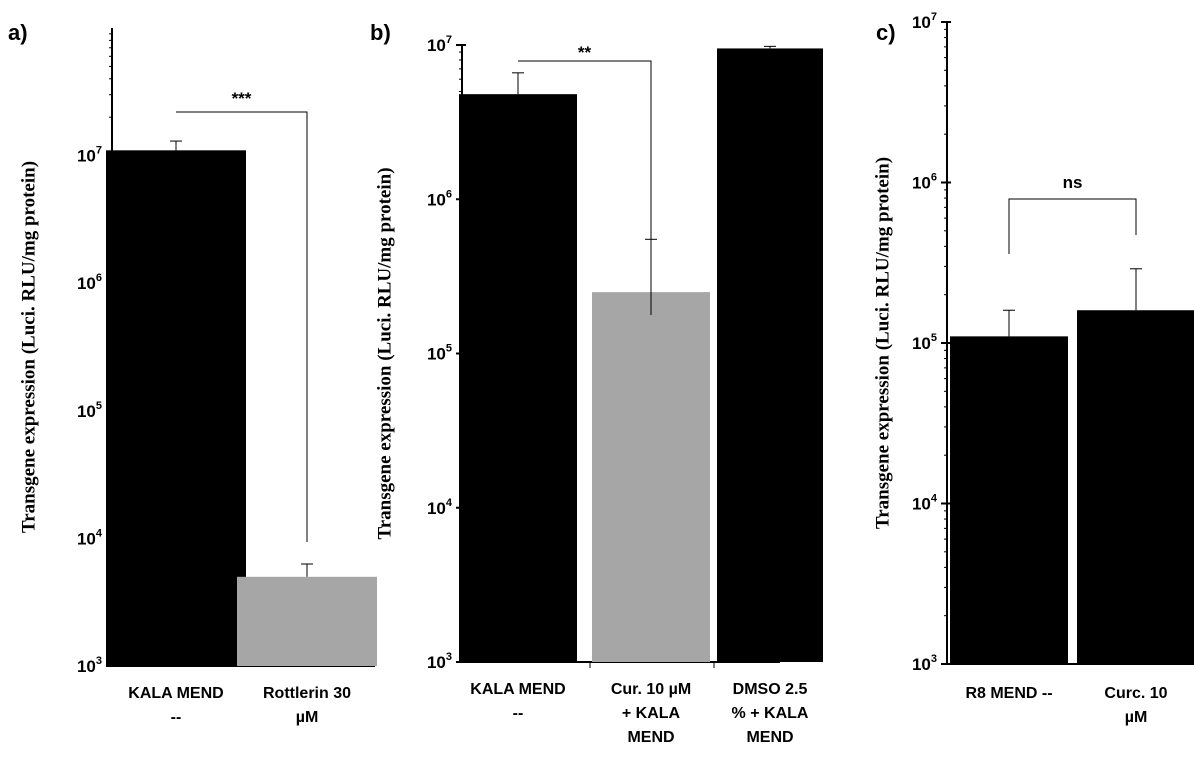 Image resolution: width=1194 pixels, height=766 pixels. Describe the element at coordinates (307, 705) in the screenshot. I see `x-category-label: Rottlerin 30 µM` at that location.